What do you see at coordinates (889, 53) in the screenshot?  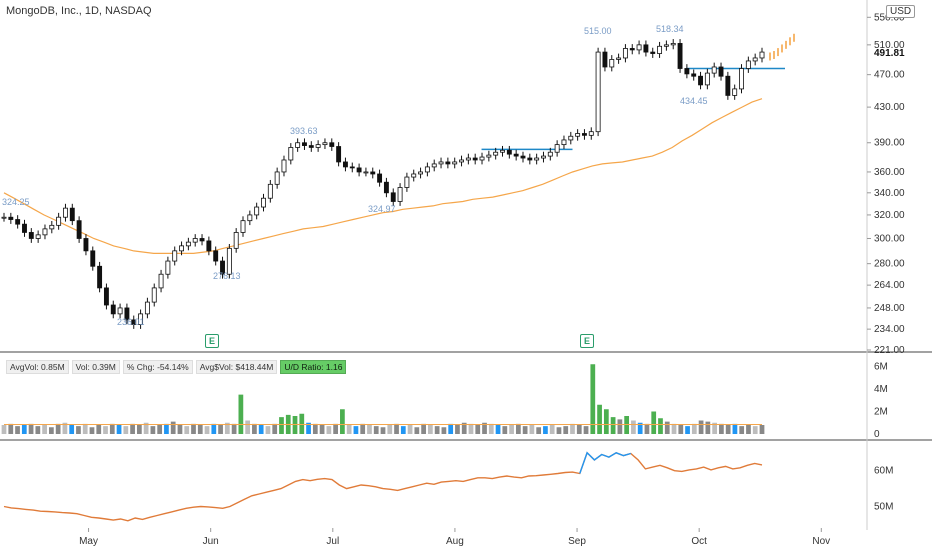 I see `last-price-label: 491.81` at bounding box center [889, 53].